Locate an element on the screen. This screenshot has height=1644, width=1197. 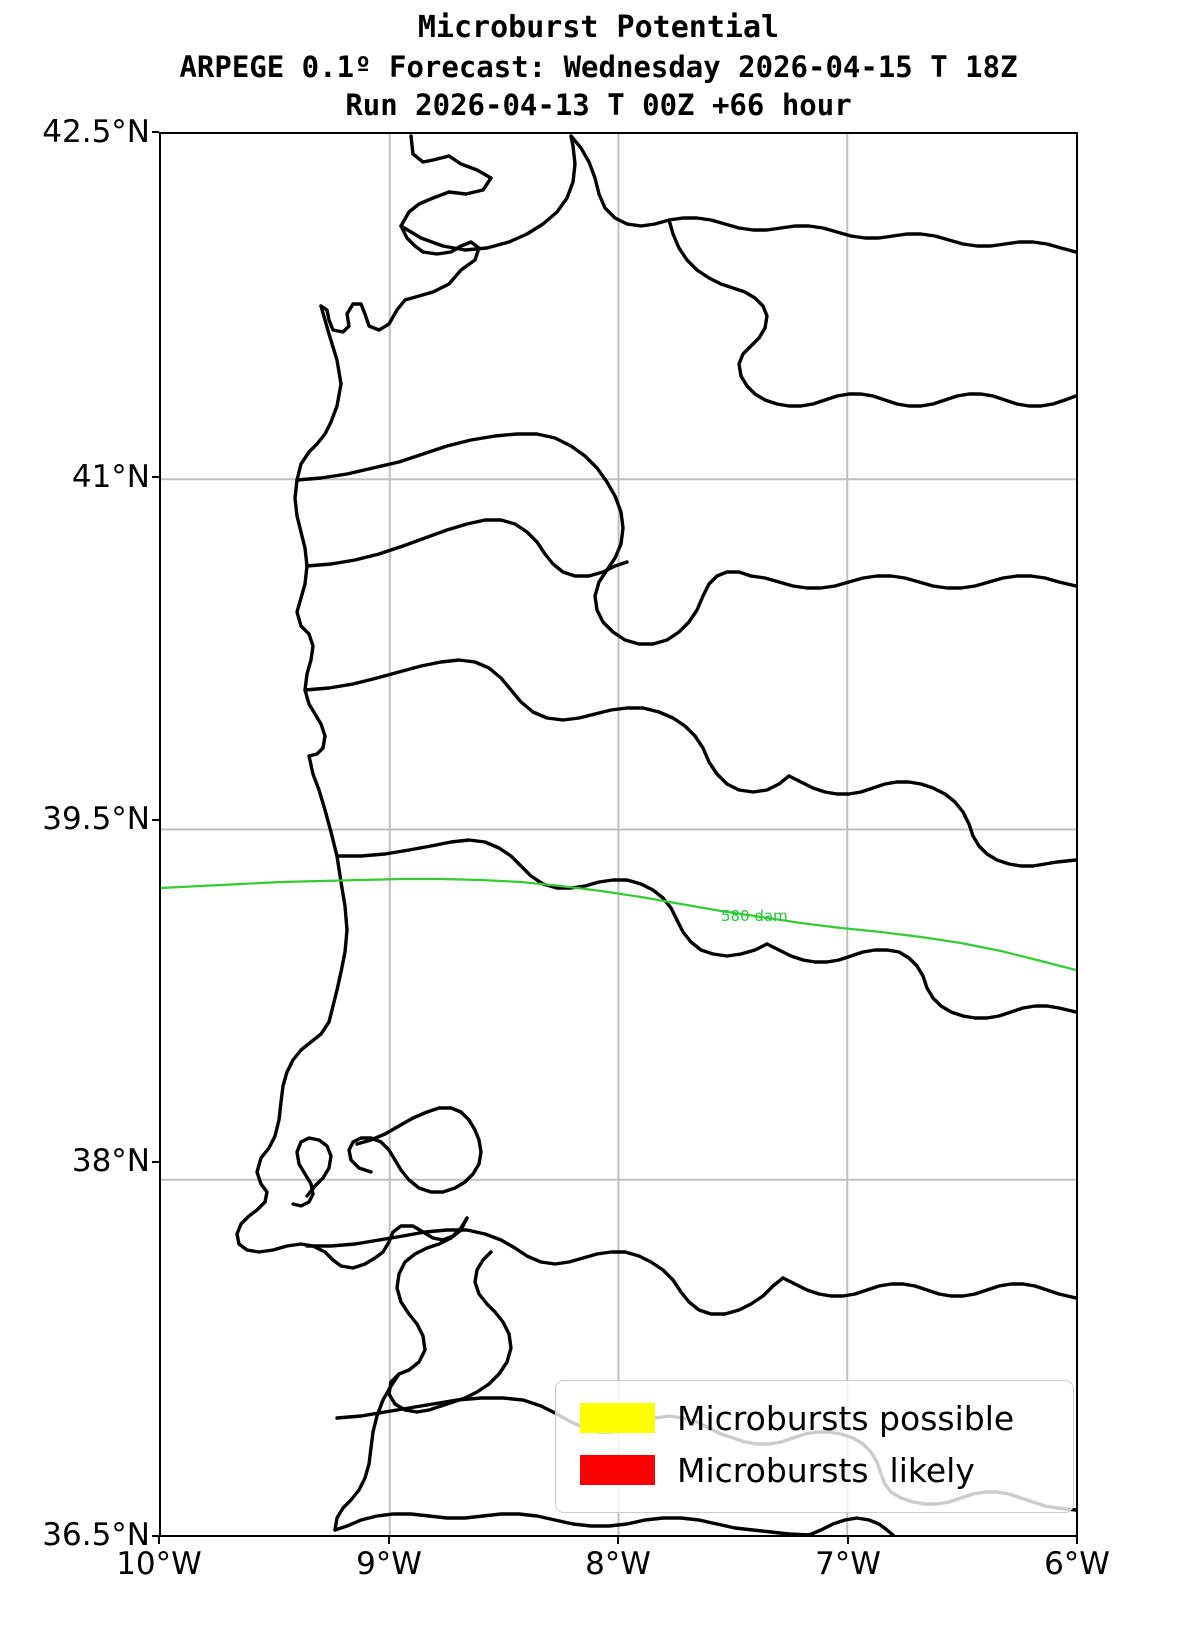
map-legend: Microbursts possible Microbursts likely is located at coordinates (814, 1446).